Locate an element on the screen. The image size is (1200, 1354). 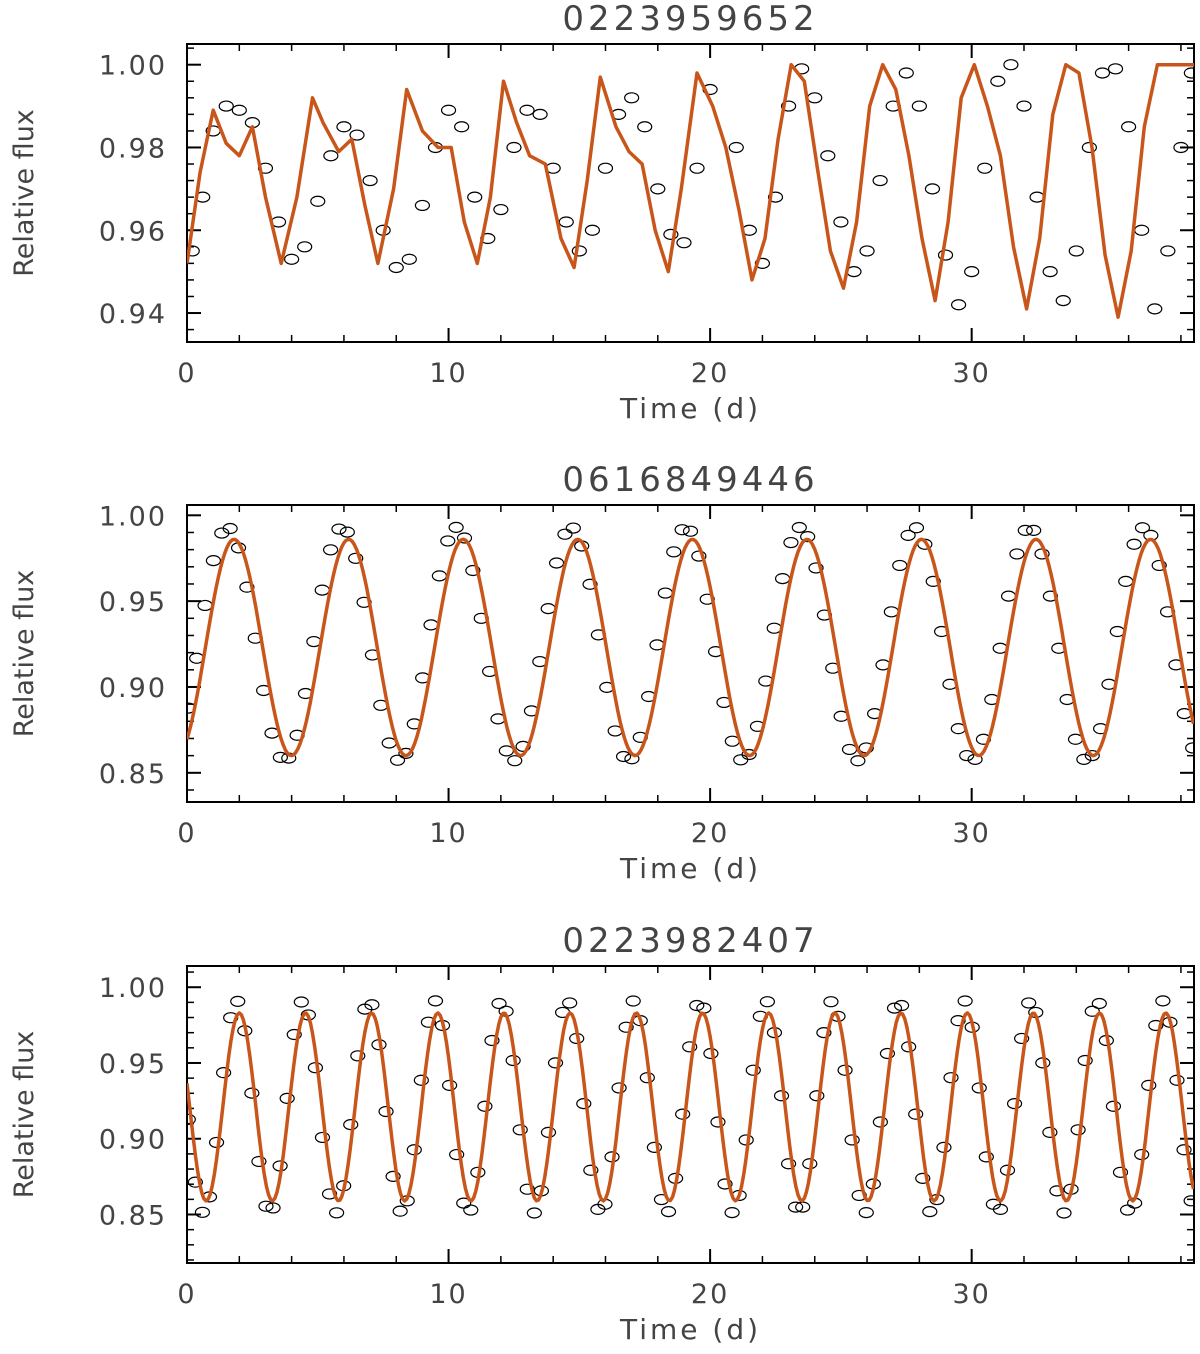
x-tick-label: 30 is located at coordinates (971, 373).